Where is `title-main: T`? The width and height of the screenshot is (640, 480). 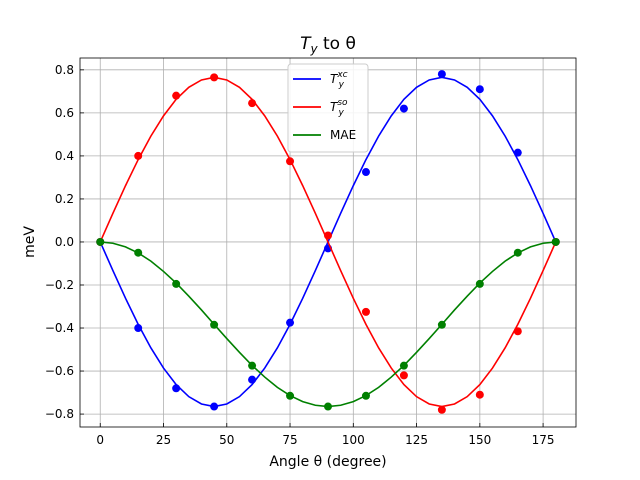 title-main: T is located at coordinates (306, 44).